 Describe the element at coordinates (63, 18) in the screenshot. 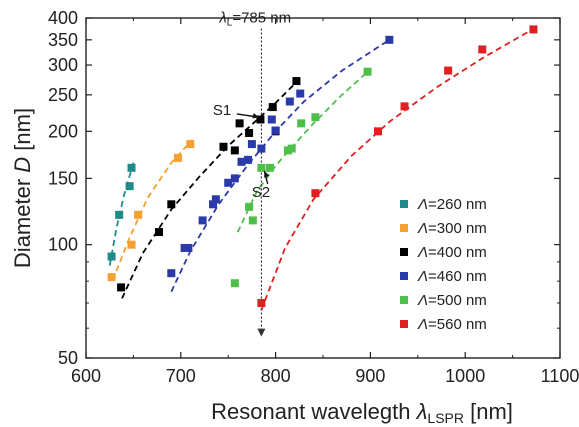

I see `y-tick-label: 400` at that location.